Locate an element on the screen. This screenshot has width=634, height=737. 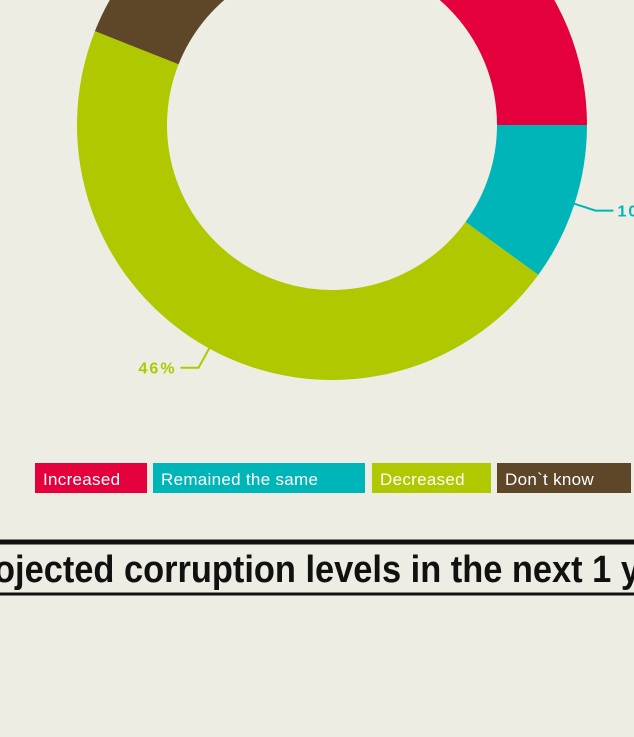
value-label: 46% is located at coordinates (158, 369).